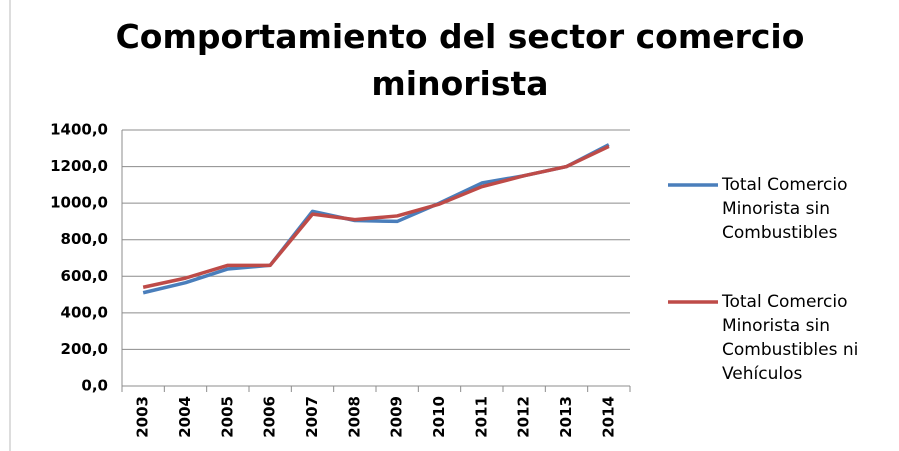 The height and width of the screenshot is (451, 899). What do you see at coordinates (84, 312) in the screenshot?
I see `y-tick-label: 400,0` at bounding box center [84, 312].